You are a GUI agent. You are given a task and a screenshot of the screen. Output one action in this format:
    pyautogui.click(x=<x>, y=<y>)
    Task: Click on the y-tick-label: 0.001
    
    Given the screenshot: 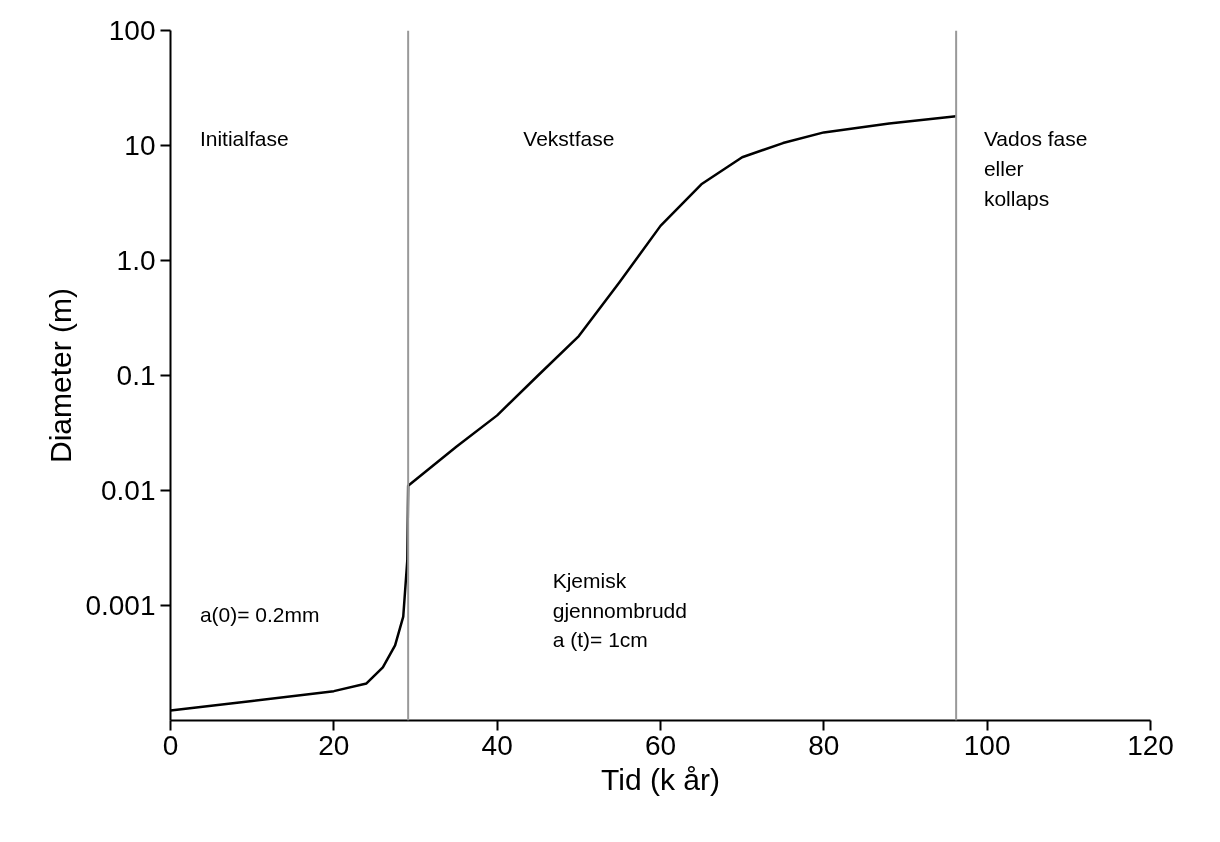 What is the action you would take?
    pyautogui.click(x=120, y=605)
    